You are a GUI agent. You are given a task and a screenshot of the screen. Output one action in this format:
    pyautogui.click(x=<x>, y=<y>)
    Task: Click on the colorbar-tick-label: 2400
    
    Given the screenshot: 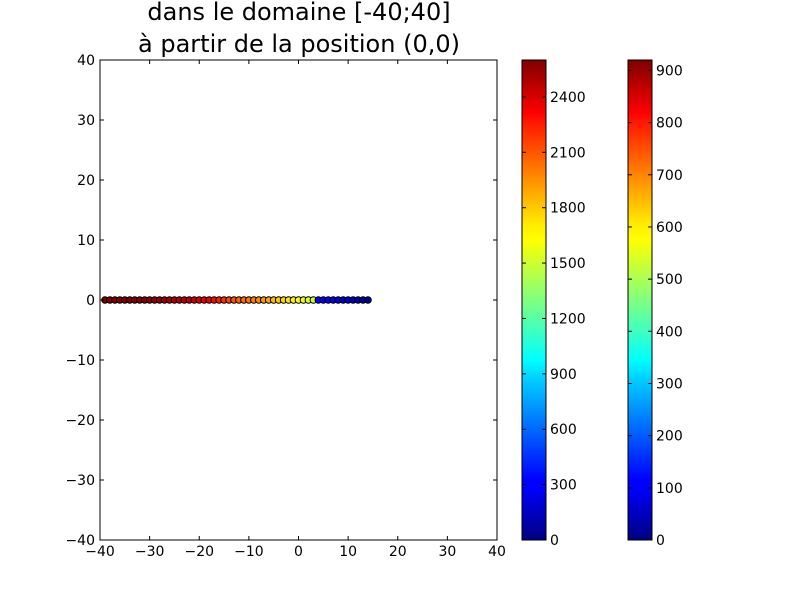 What is the action you would take?
    pyautogui.click(x=568, y=98)
    